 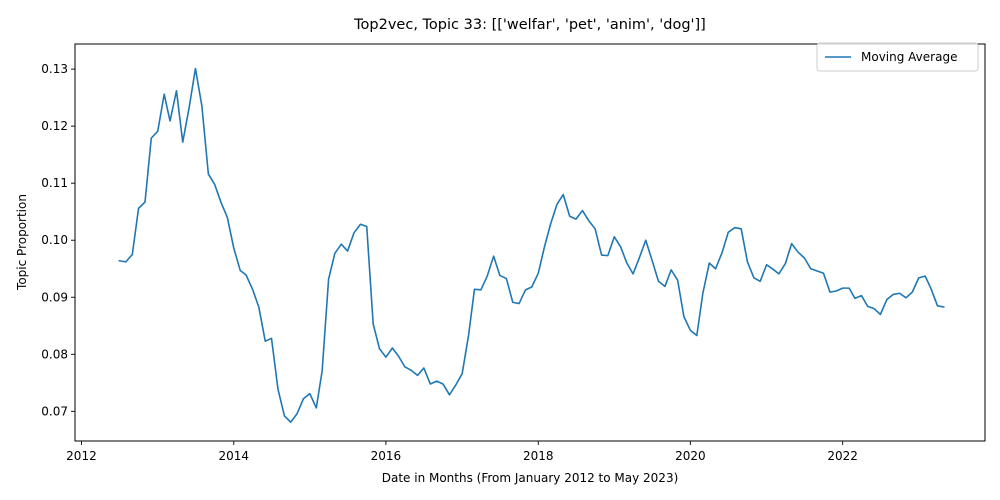 I want to click on y-tick-label: 0.13, so click(x=54, y=69).